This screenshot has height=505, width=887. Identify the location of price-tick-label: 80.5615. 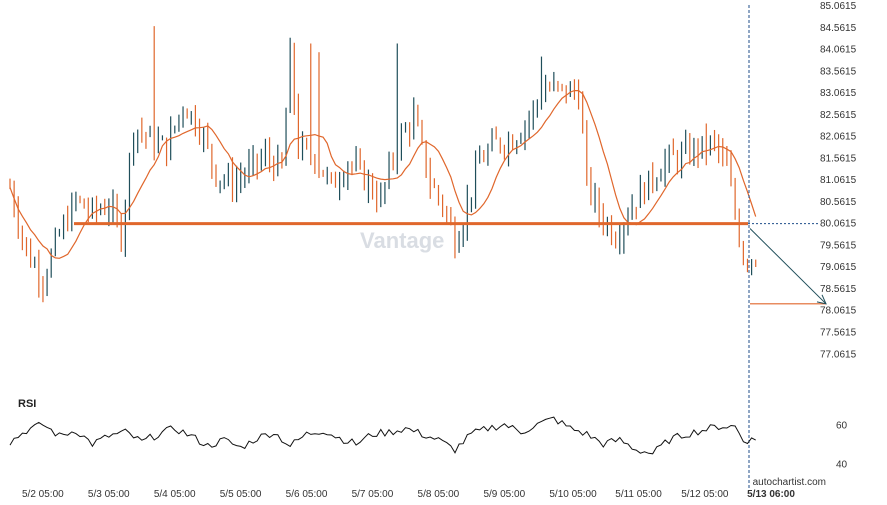
(838, 202).